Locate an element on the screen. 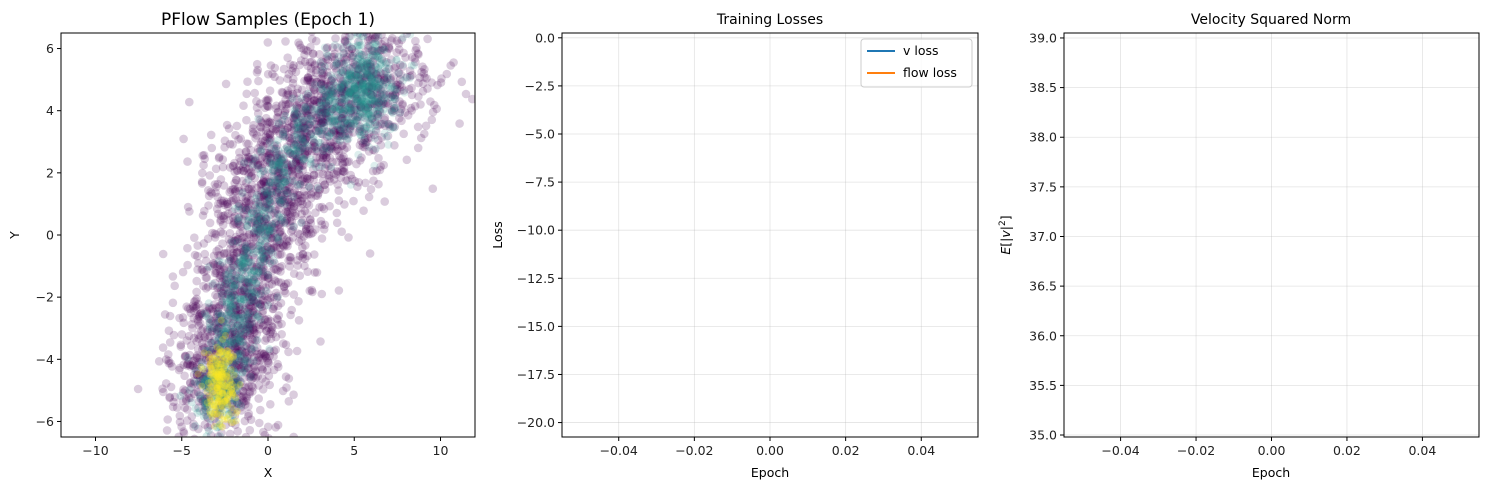  y-tick-label: −10.0 is located at coordinates (536, 230).